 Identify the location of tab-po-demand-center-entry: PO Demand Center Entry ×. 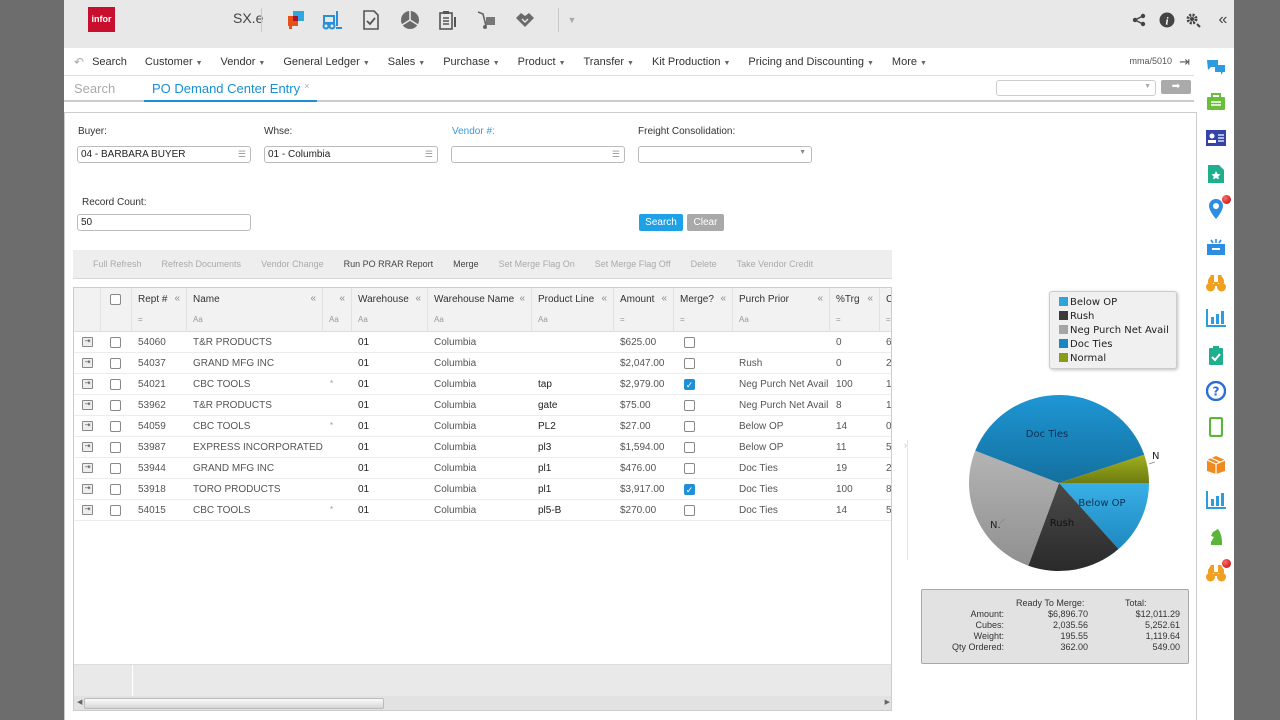
(231, 91).